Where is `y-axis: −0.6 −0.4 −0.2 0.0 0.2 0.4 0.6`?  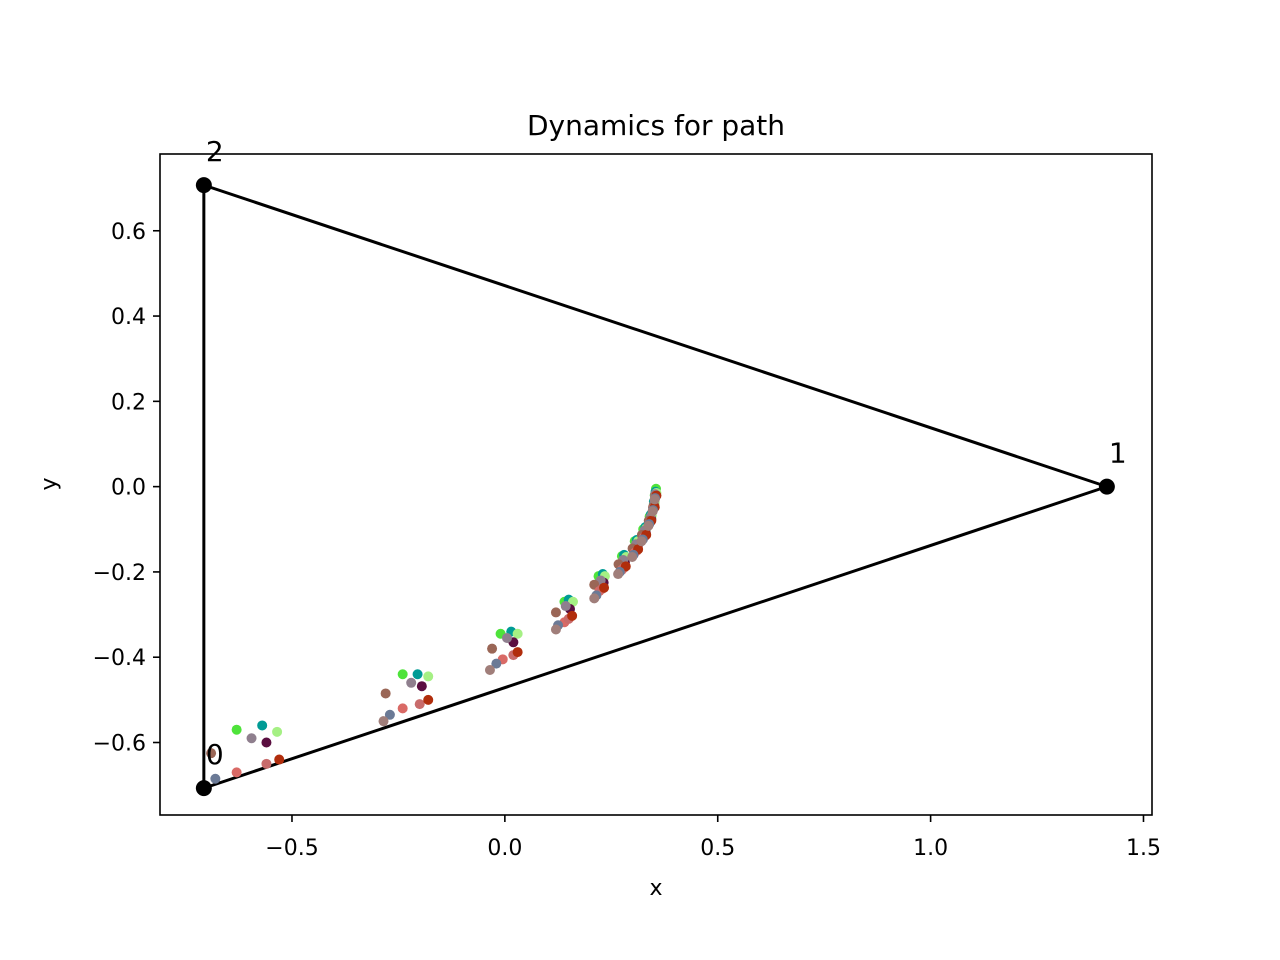 y-axis: −0.6 −0.4 −0.2 0.0 0.2 0.4 0.6 is located at coordinates (126, 488).